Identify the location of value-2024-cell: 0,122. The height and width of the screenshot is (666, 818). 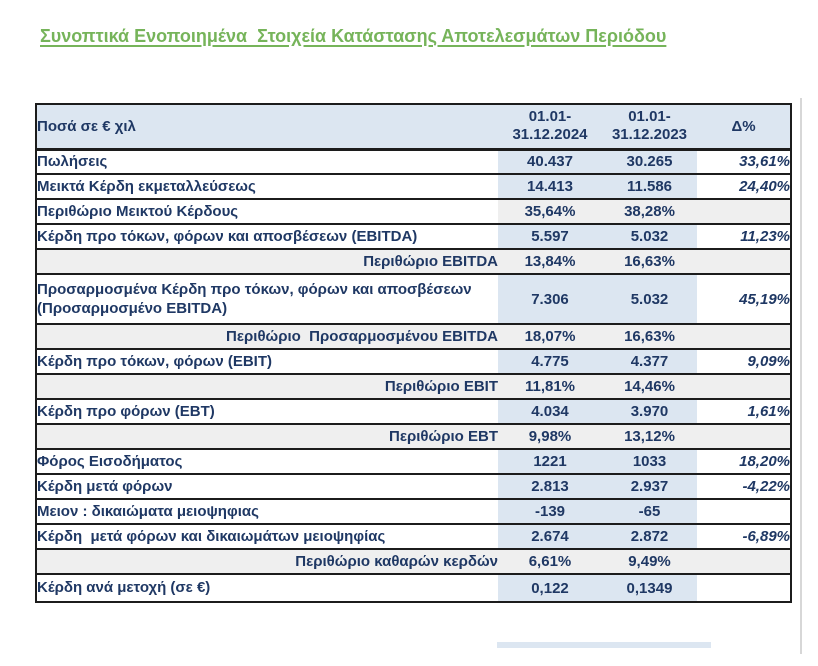
(550, 588).